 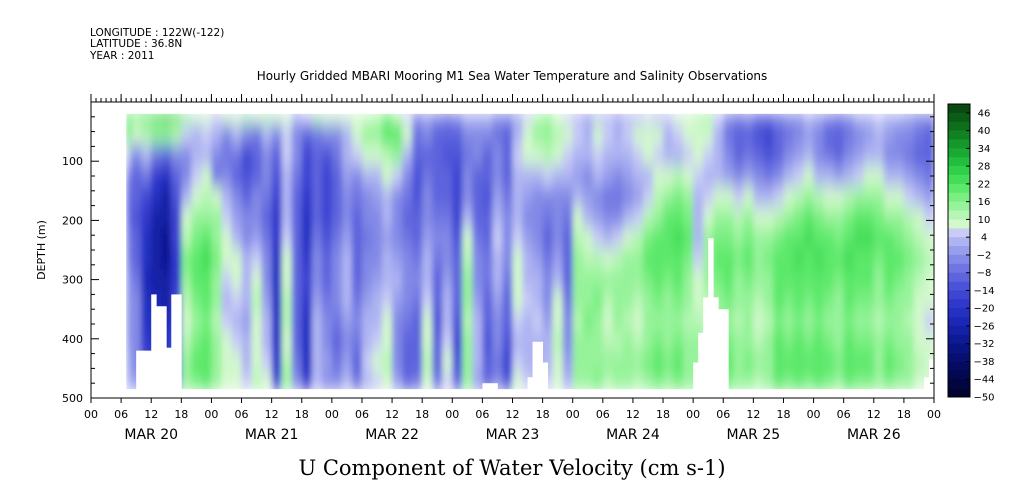 What do you see at coordinates (984, 167) in the screenshot?
I see `colorbar-label: 28` at bounding box center [984, 167].